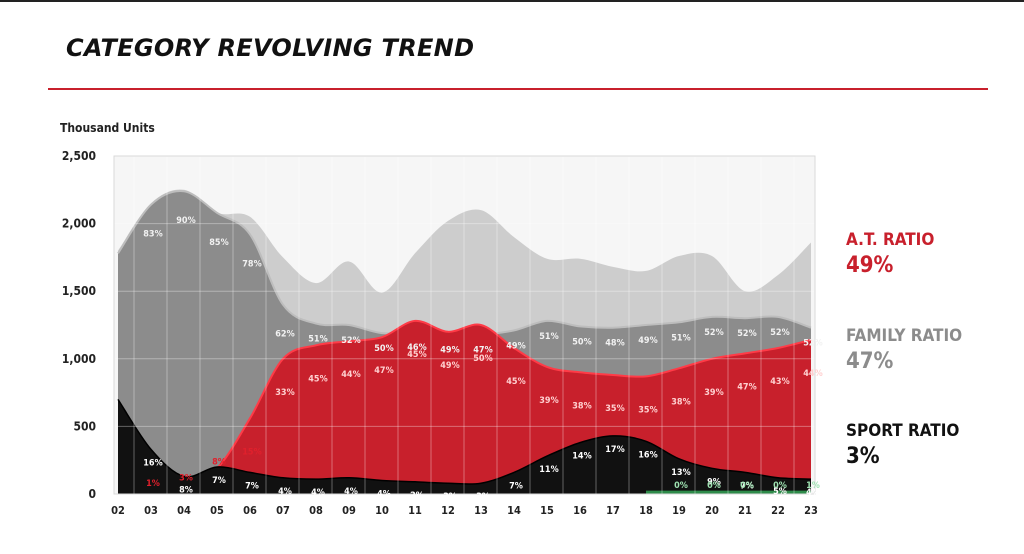 The image size is (1024, 554). I want to click on x-tick-label: 06, so click(250, 510).